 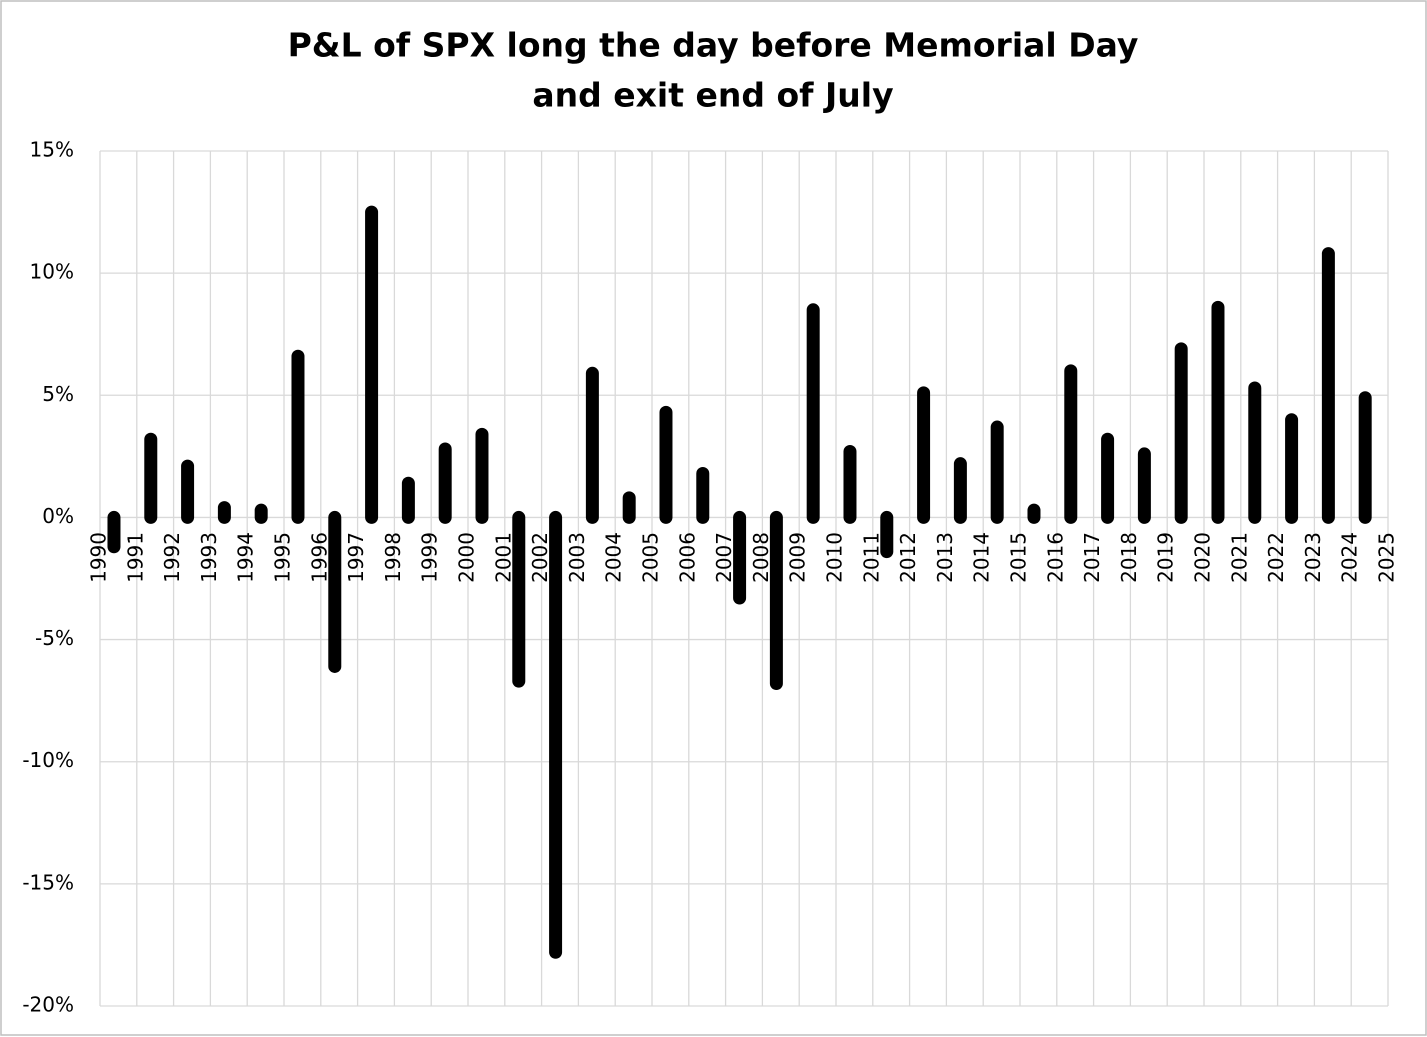 I want to click on y-tick-label: -5%, so click(x=54, y=638).